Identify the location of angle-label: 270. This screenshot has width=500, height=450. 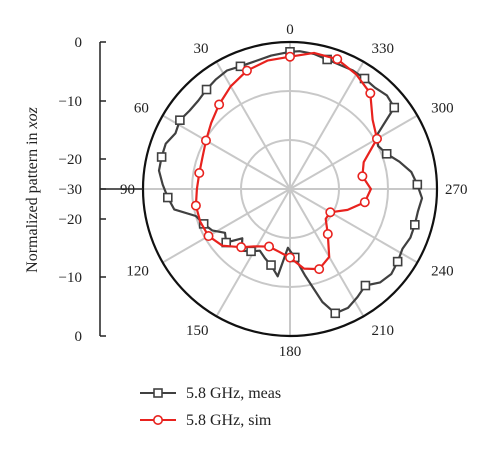
(456, 190).